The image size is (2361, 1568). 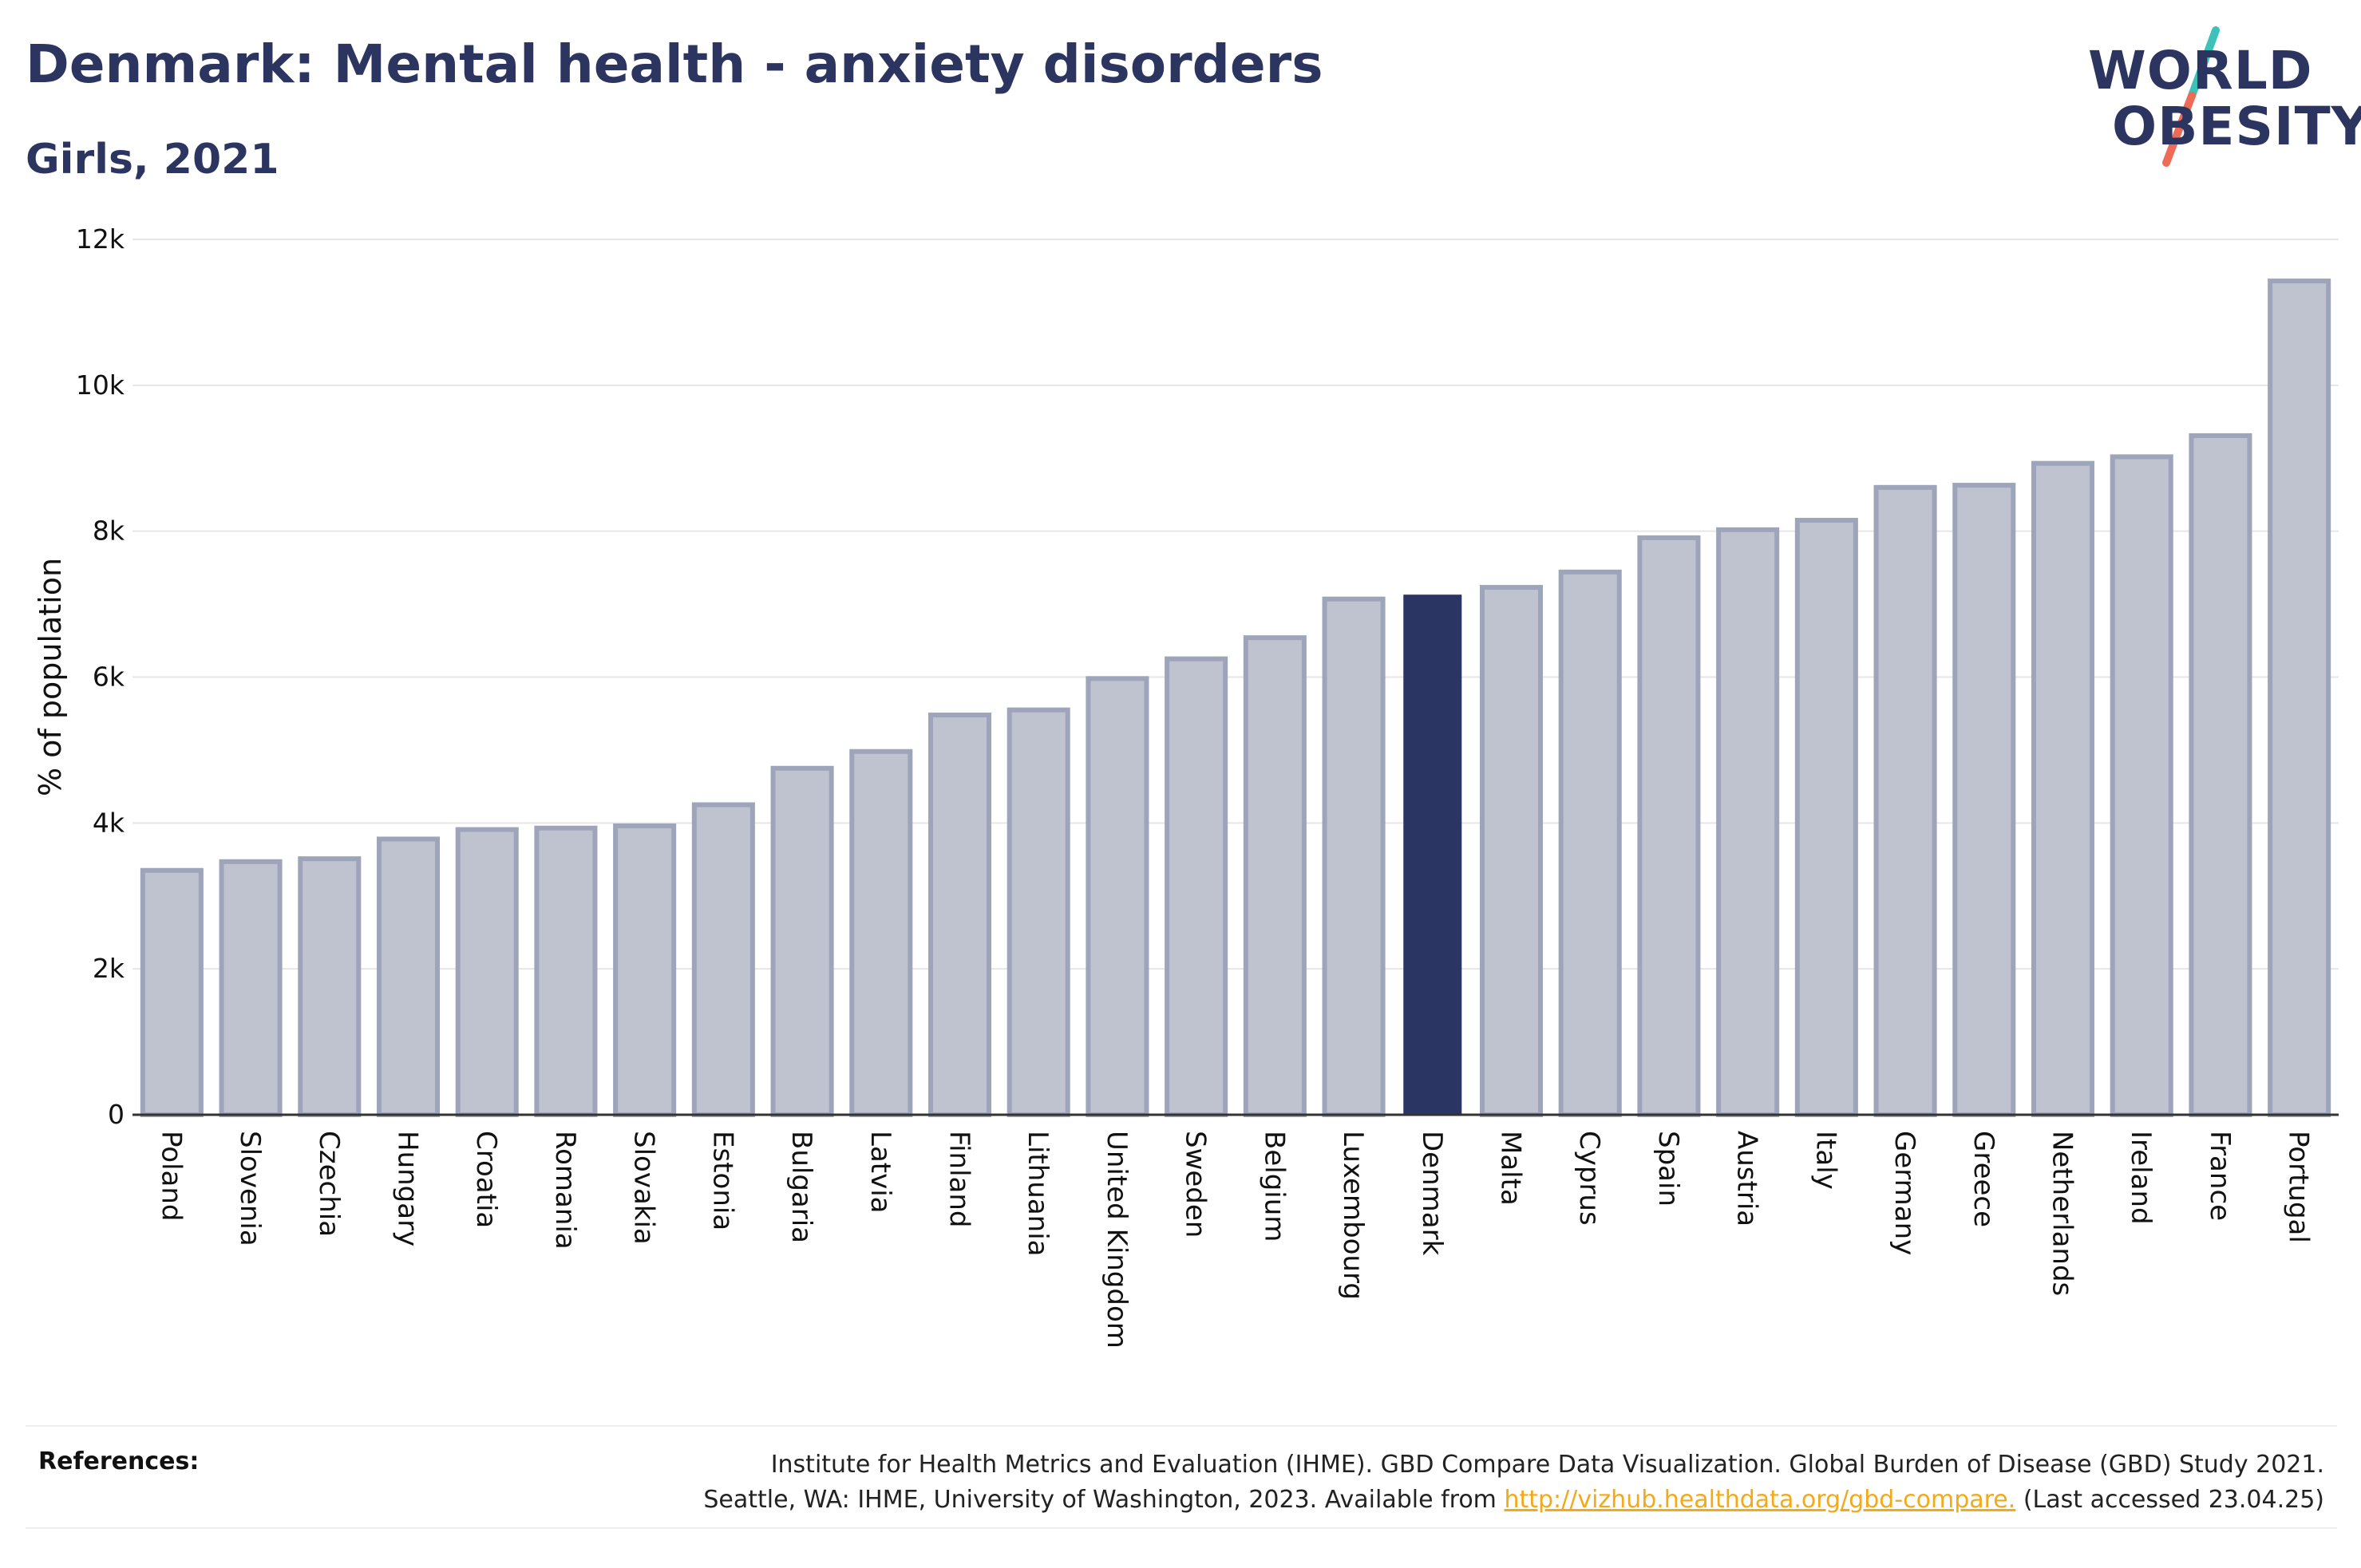 What do you see at coordinates (1274, 1186) in the screenshot?
I see `x-tick-label: Belgium` at bounding box center [1274, 1186].